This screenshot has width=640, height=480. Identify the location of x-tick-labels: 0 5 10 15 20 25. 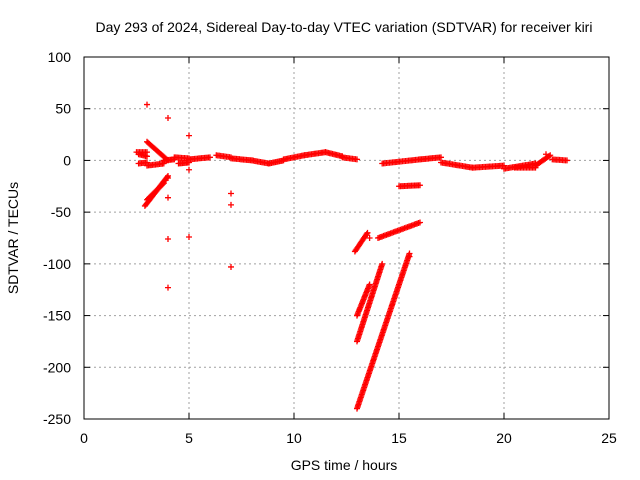
(348, 438).